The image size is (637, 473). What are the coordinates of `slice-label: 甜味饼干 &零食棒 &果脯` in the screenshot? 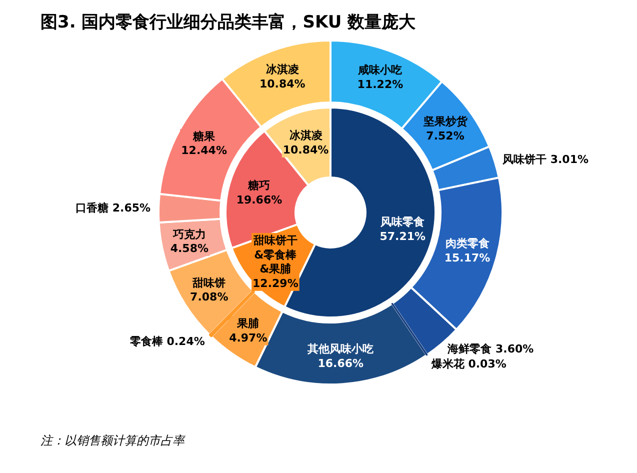 It's located at (275, 255).